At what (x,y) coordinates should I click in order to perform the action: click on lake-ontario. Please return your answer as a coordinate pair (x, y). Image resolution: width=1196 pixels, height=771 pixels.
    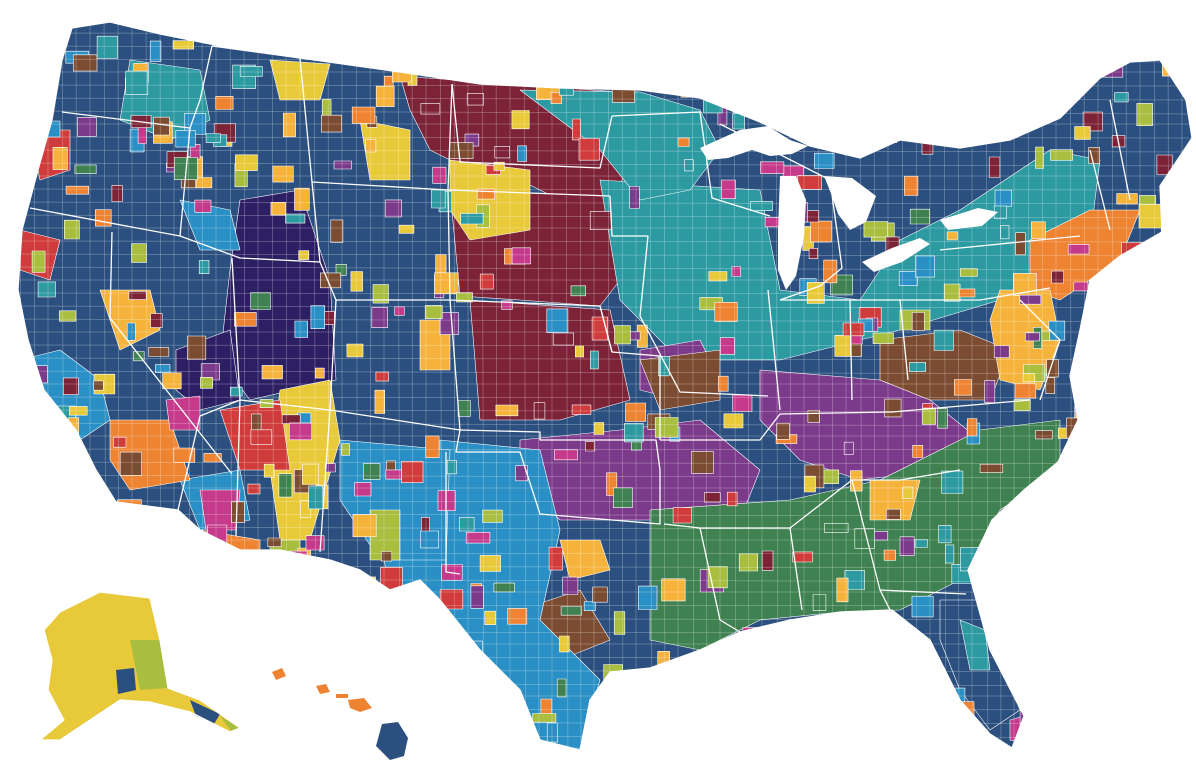
    Looking at the image, I should click on (969, 219).